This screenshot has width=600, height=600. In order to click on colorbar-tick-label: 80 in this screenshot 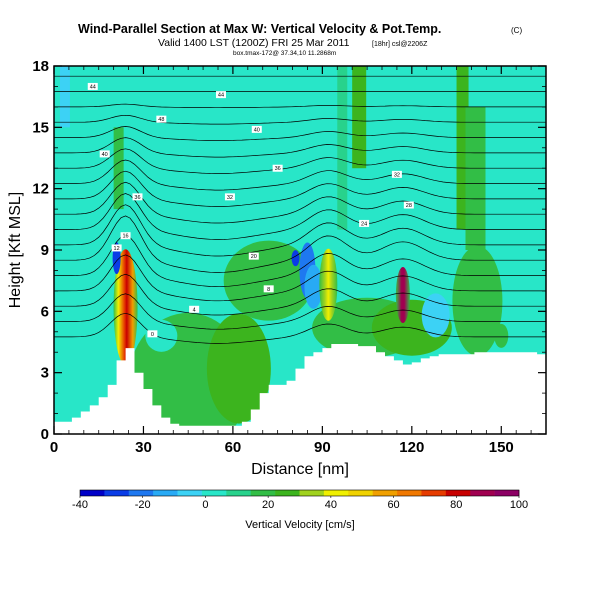, I will do `click(456, 505)`.